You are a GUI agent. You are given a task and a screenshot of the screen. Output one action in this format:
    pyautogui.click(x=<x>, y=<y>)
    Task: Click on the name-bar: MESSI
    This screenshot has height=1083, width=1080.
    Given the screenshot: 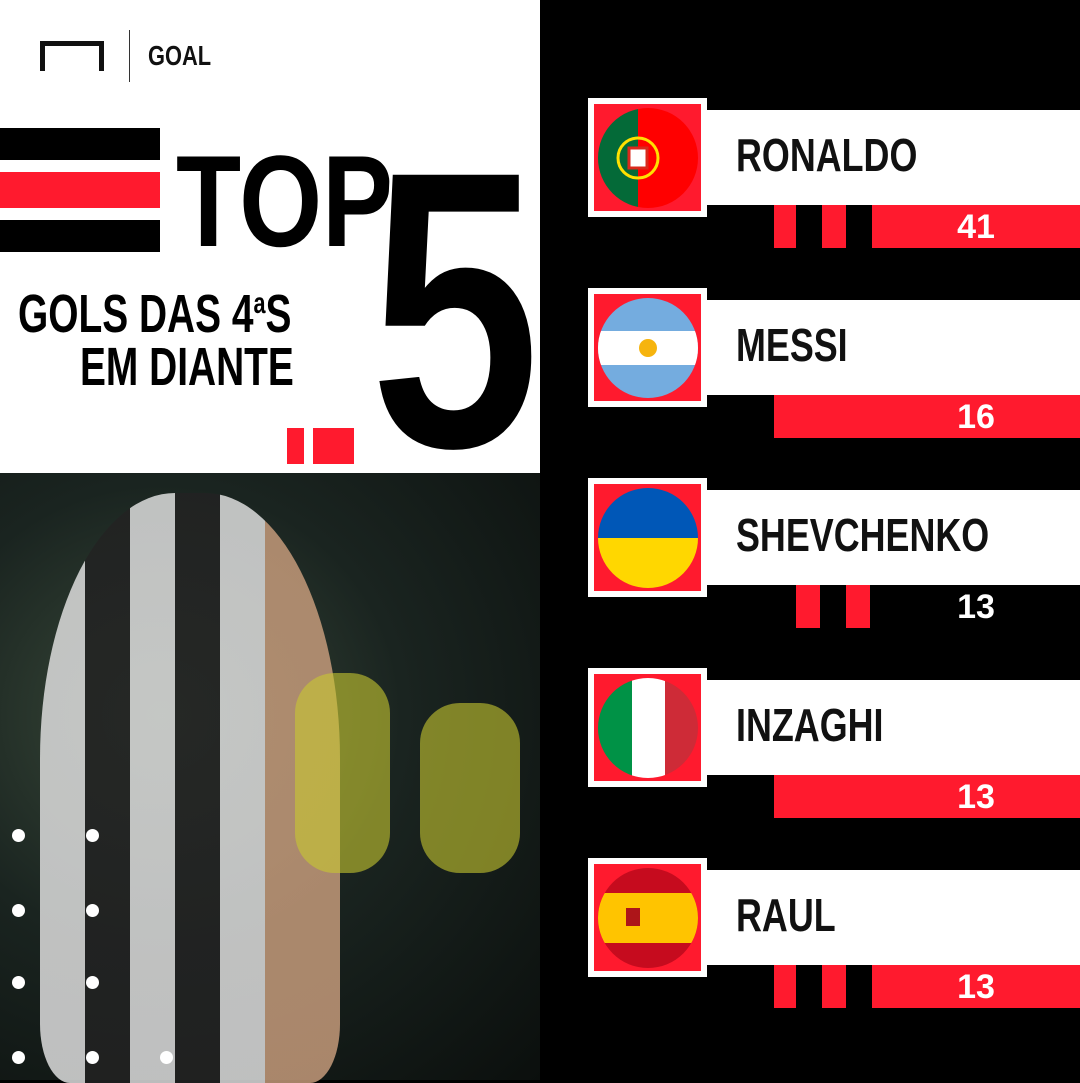 What is the action you would take?
    pyautogui.click(x=893, y=347)
    